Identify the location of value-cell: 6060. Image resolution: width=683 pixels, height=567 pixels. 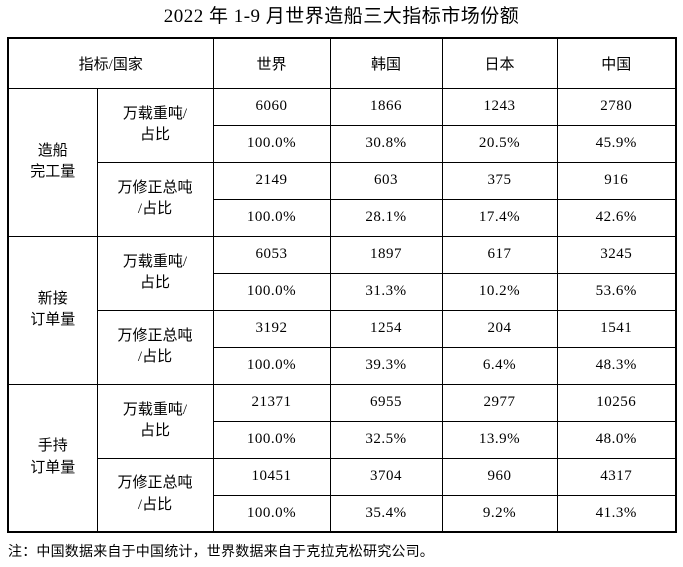
(271, 106).